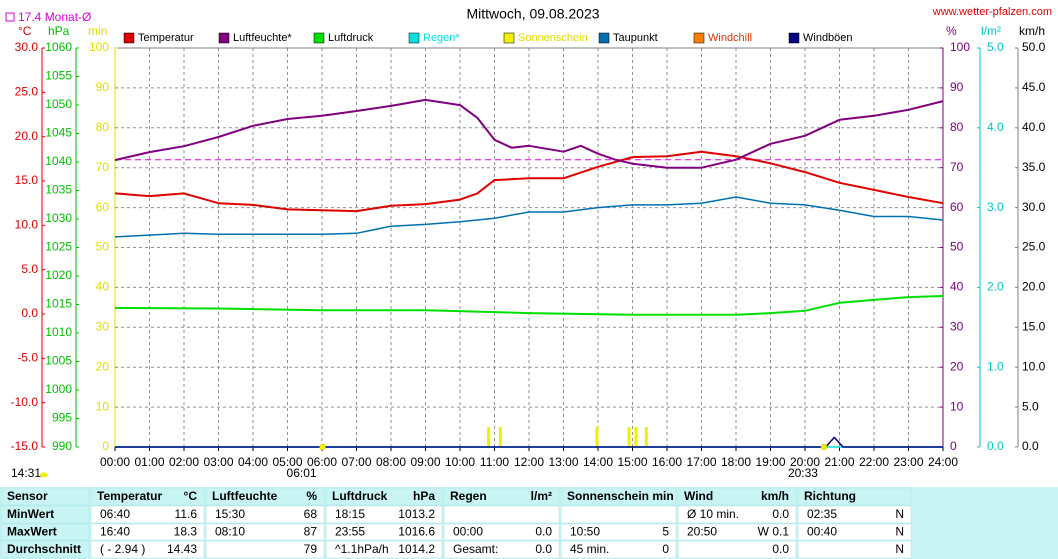  I want to click on y-tick-label: 20.0, so click(1034, 287).